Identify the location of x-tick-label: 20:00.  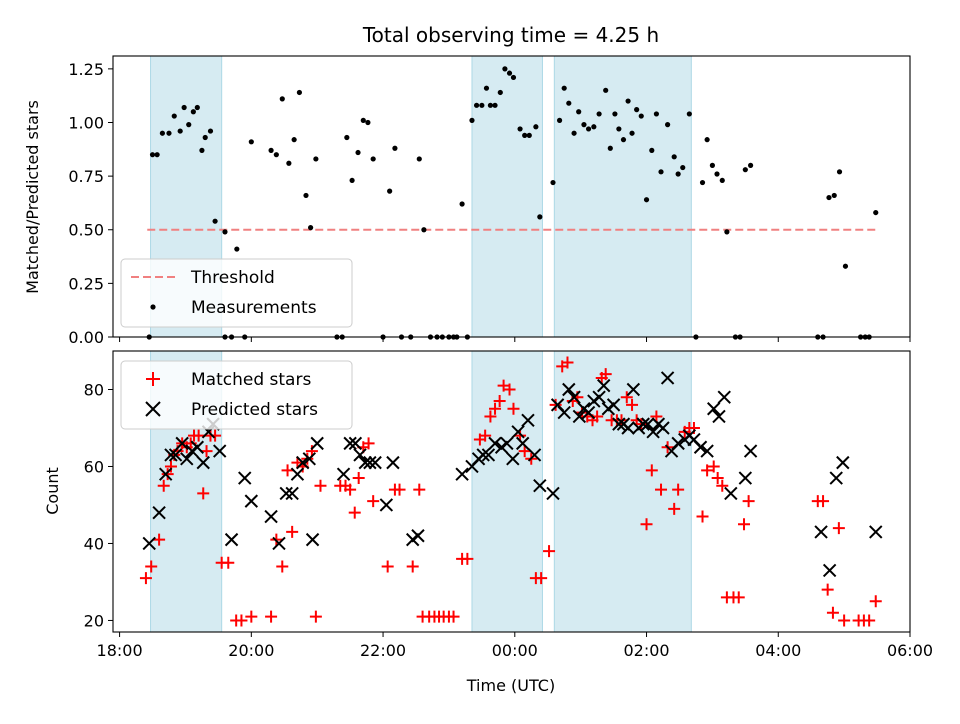
(251, 650).